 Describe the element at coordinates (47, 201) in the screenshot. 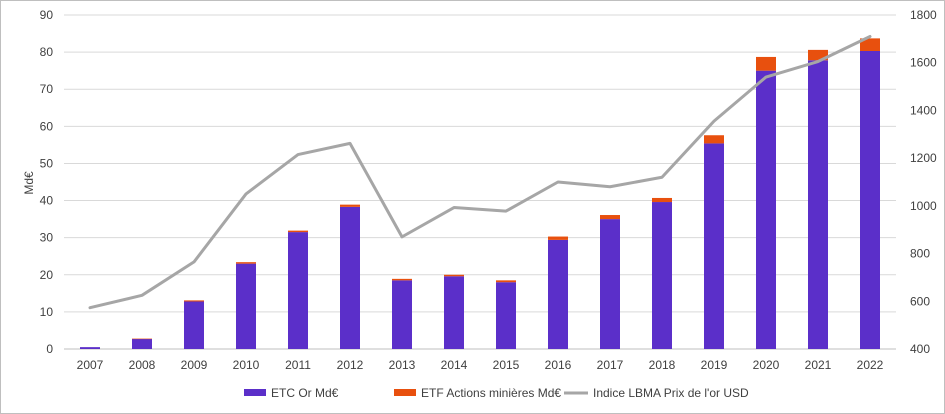

I see `y-tick-label: 40` at that location.